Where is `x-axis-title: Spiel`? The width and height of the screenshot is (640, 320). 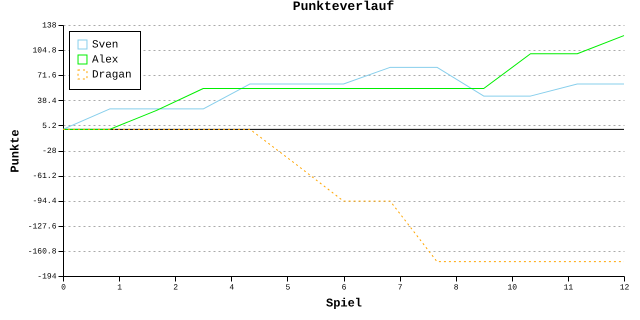 x-axis-title: Spiel is located at coordinates (344, 303).